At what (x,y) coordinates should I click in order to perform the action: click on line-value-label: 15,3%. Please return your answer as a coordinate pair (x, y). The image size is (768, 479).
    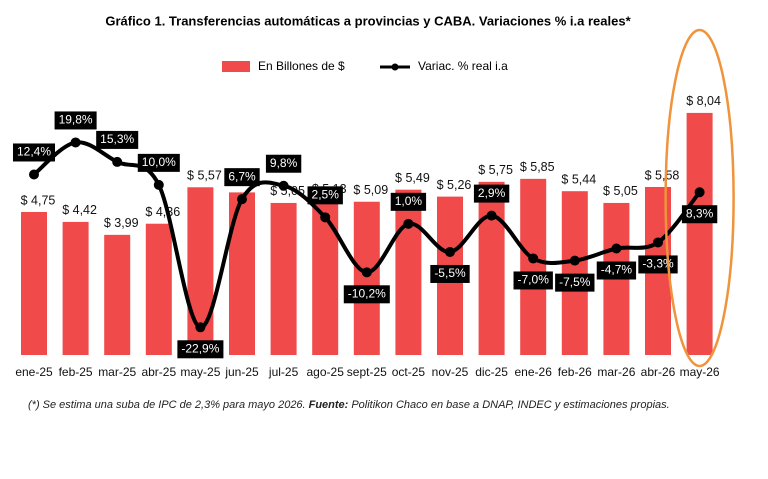
    Looking at the image, I should click on (117, 139).